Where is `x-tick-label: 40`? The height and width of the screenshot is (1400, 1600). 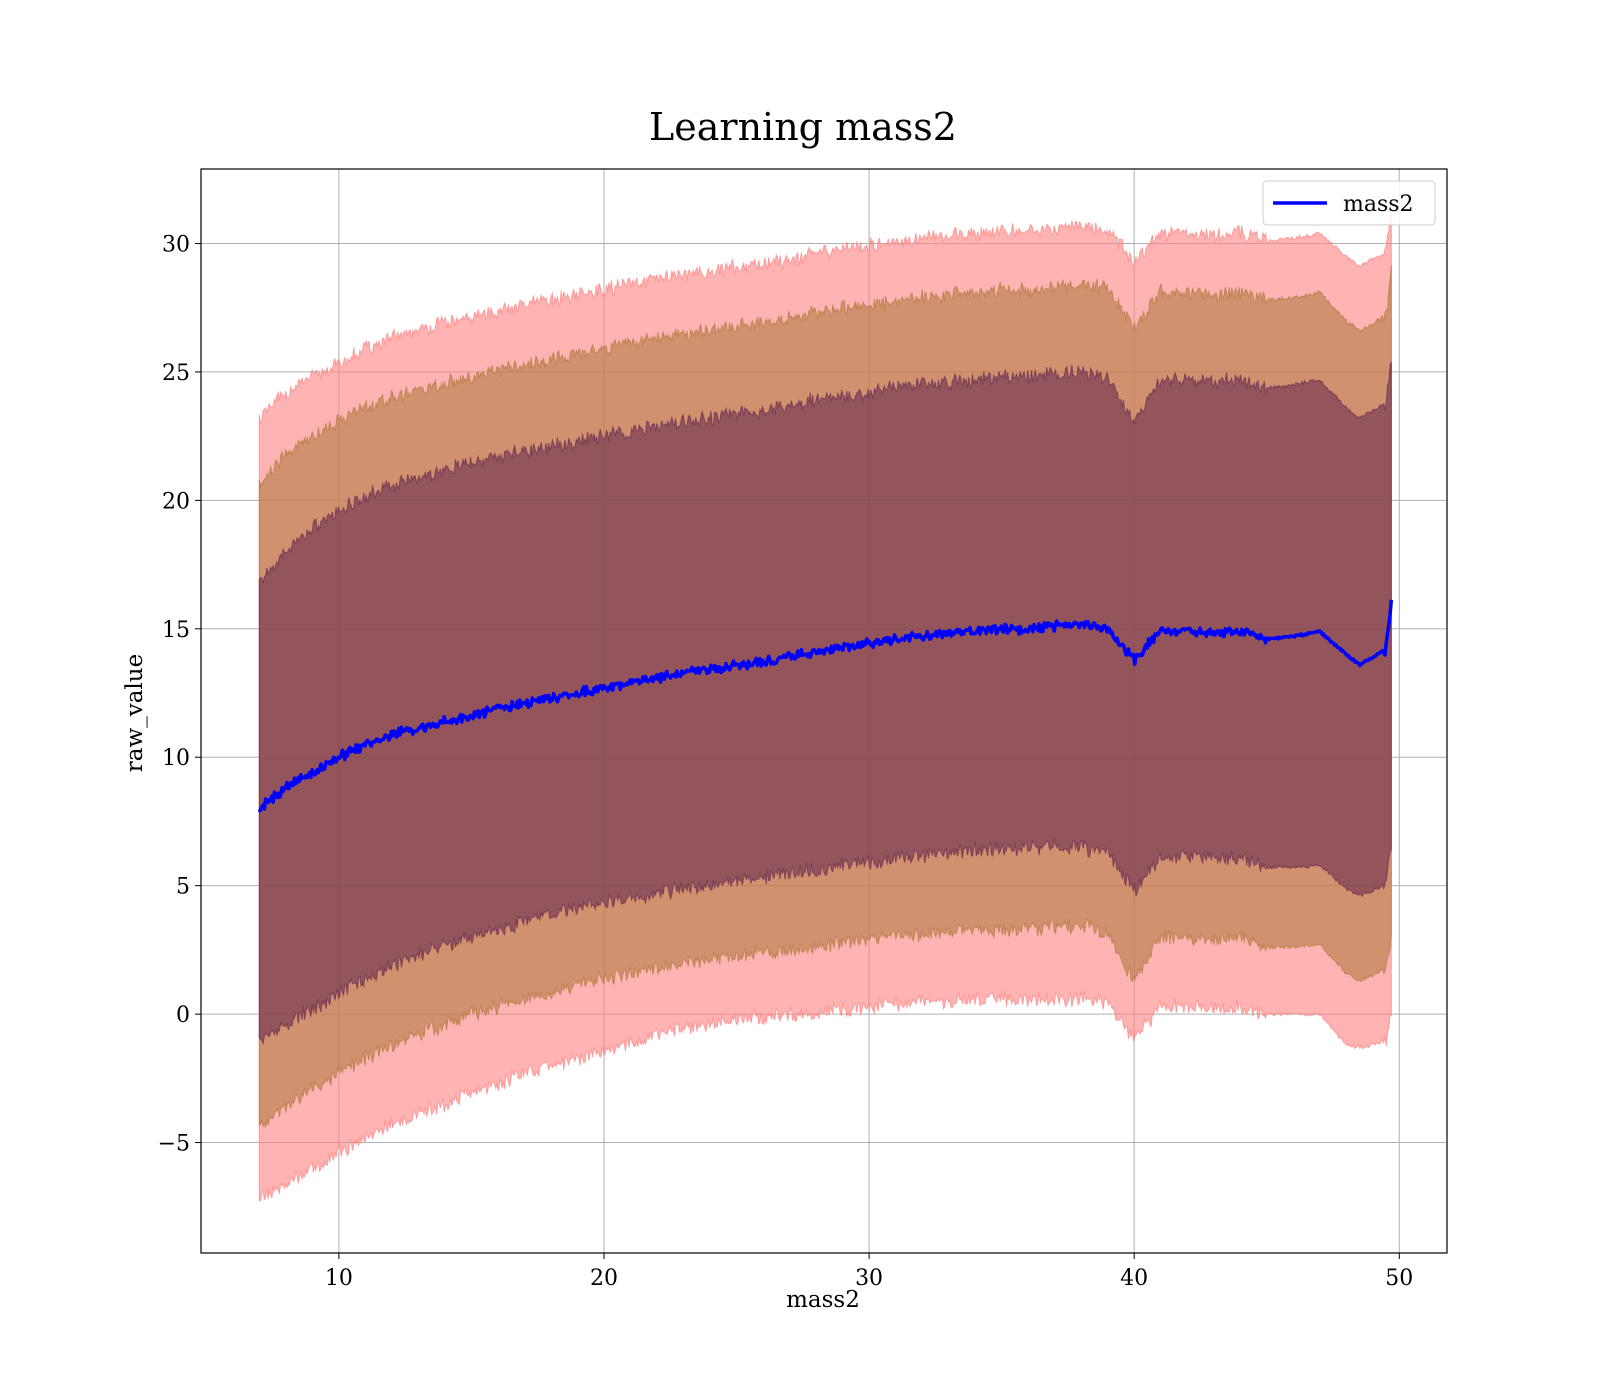
x-tick-label: 40 is located at coordinates (1134, 1278).